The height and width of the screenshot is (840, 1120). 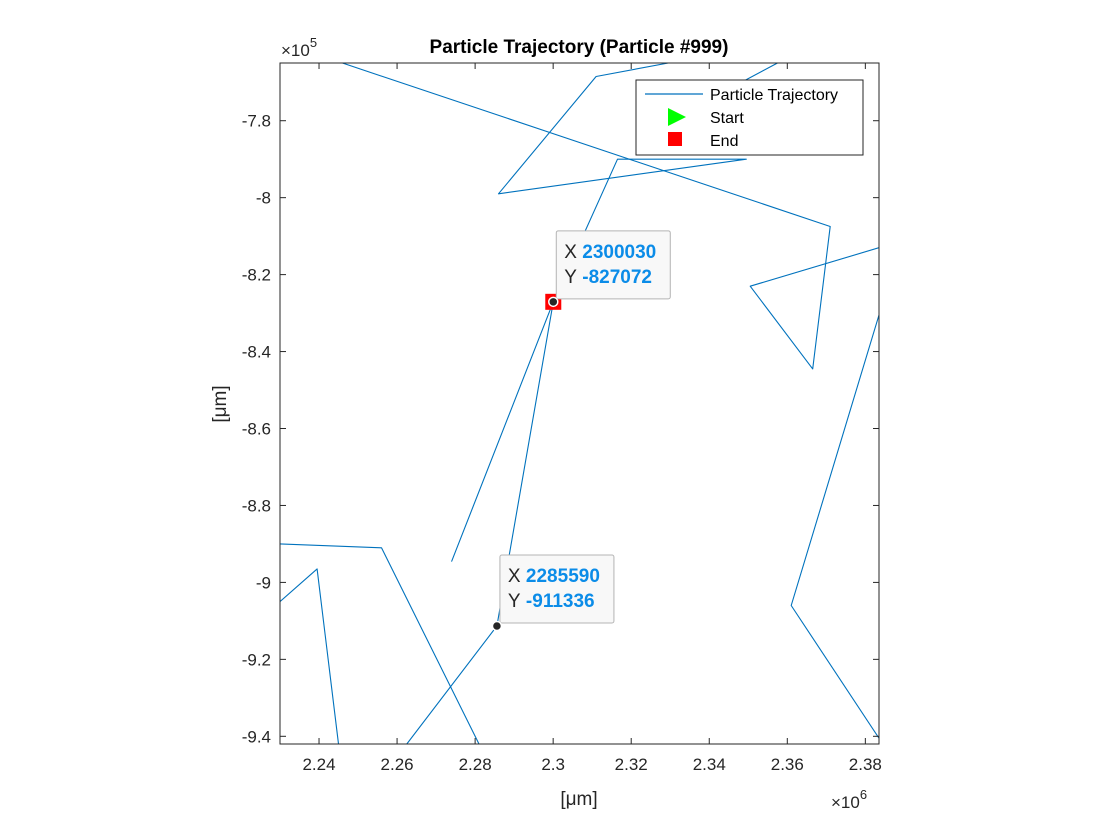 I want to click on x-axis-label: [μm], so click(x=578, y=799).